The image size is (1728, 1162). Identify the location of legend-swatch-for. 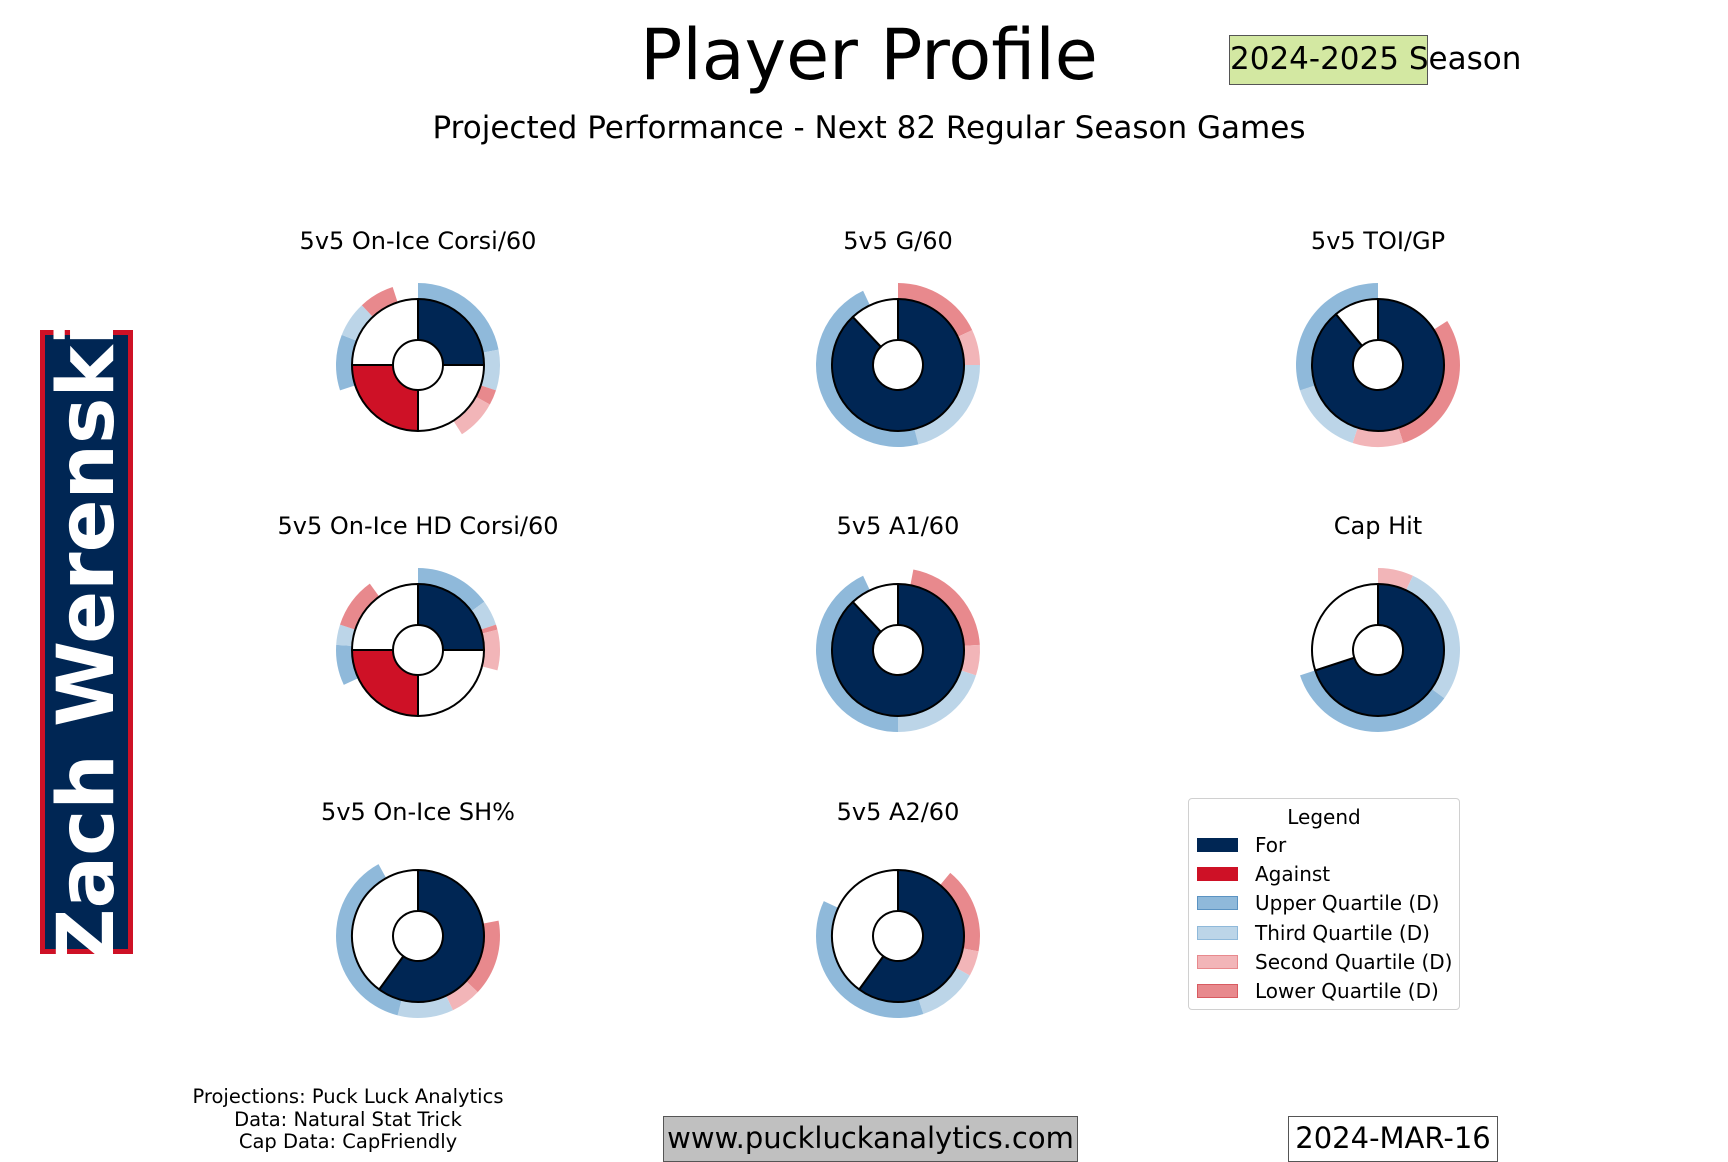
(1217, 844).